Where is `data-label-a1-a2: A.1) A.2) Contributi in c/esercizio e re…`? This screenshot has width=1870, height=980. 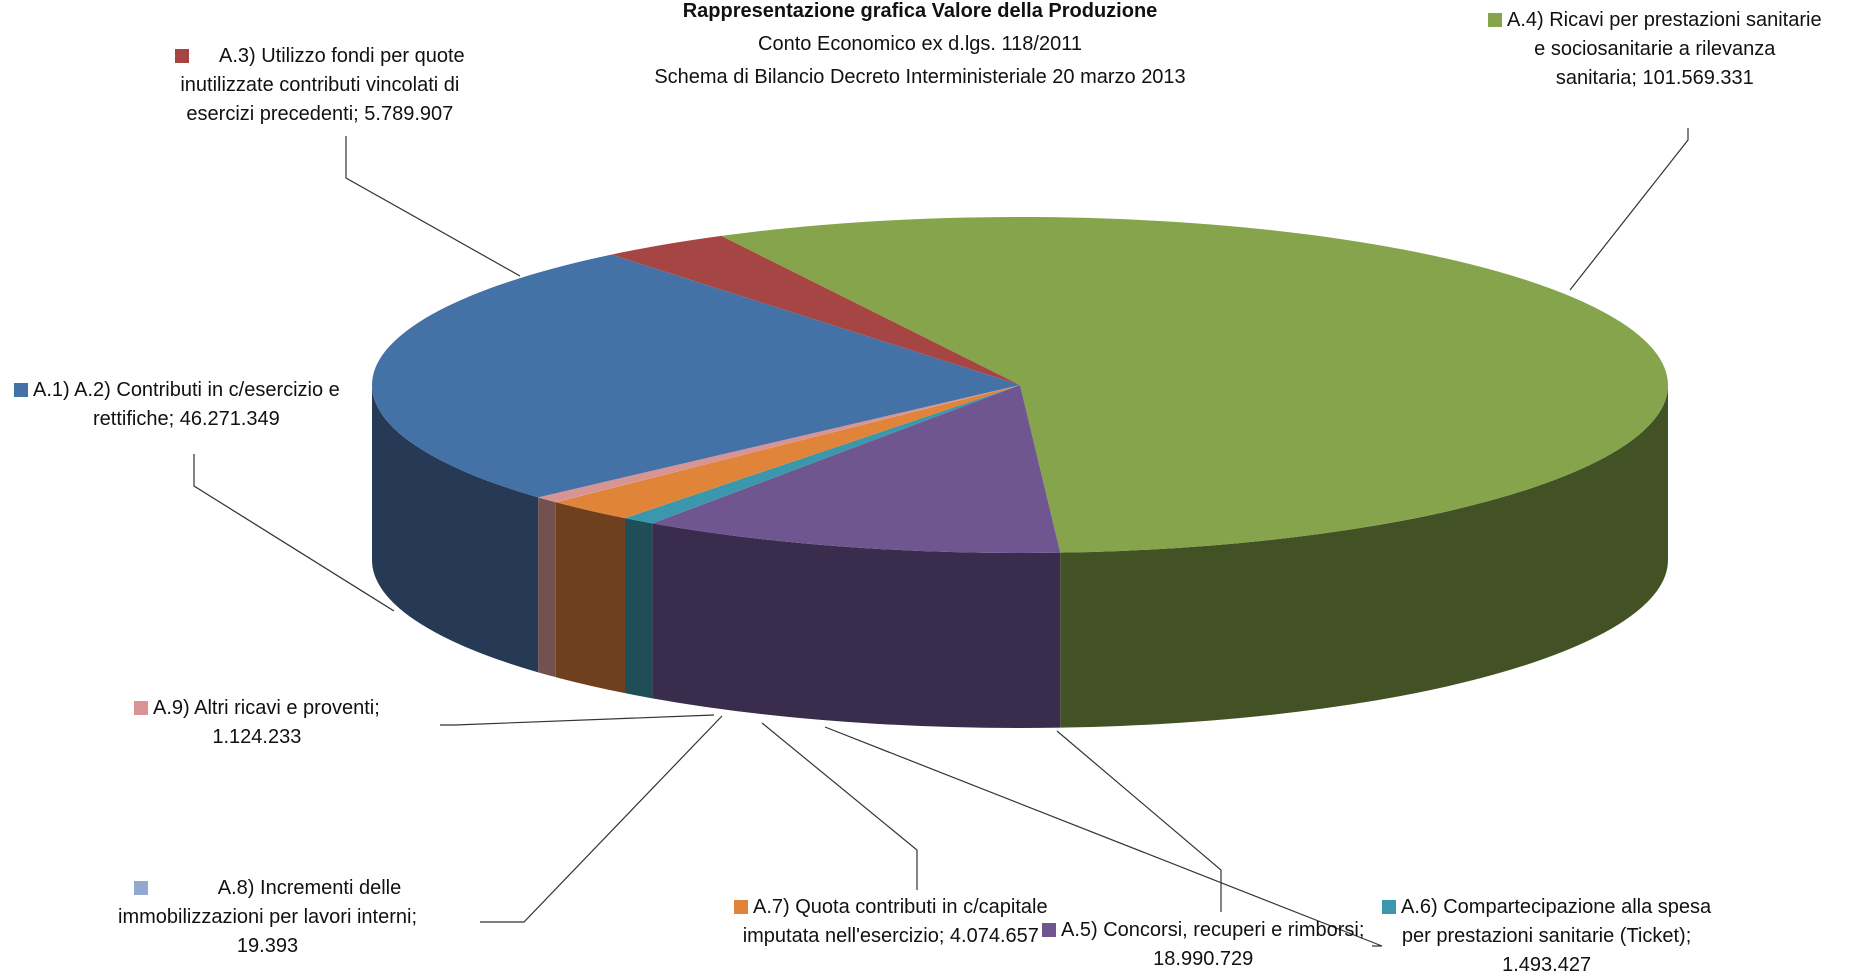 data-label-a1-a2: A.1) A.2) Contributi in c/esercizio e re… is located at coordinates (177, 405).